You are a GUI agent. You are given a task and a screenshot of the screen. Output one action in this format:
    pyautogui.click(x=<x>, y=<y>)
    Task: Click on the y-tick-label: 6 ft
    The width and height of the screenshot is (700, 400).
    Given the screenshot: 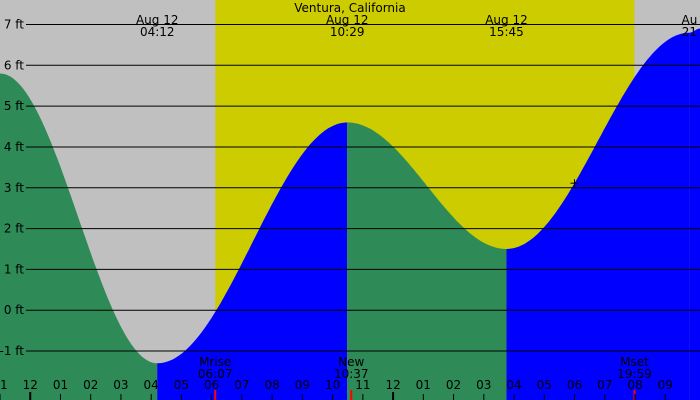 What is the action you would take?
    pyautogui.click(x=14, y=65)
    